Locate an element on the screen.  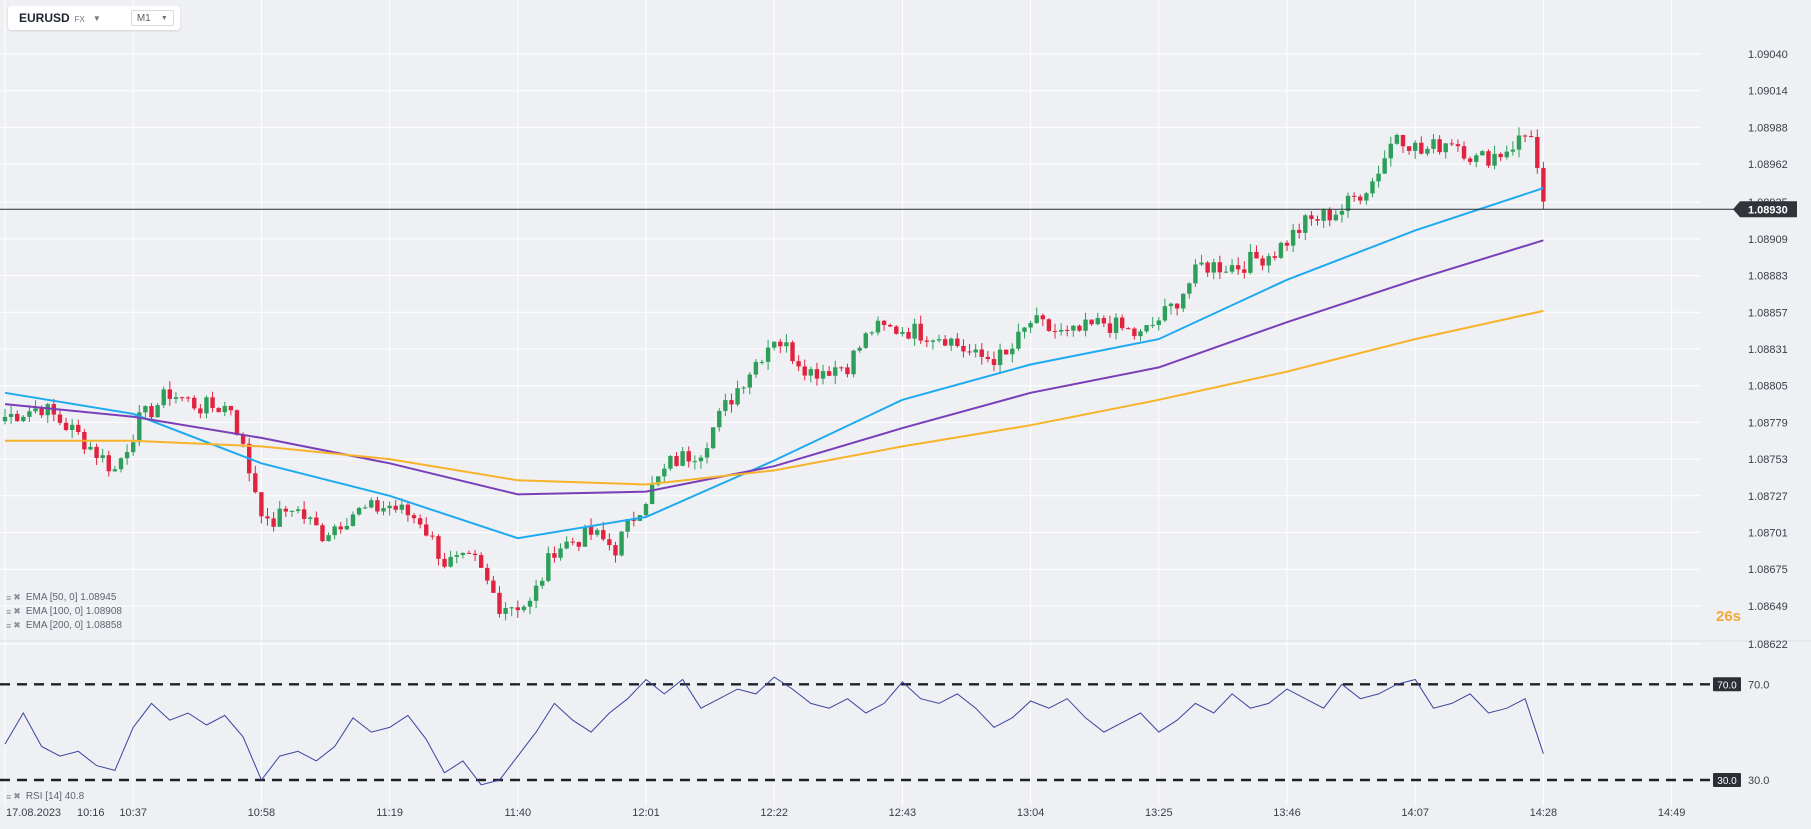
x-tick-label: 13:04 is located at coordinates (1031, 813).